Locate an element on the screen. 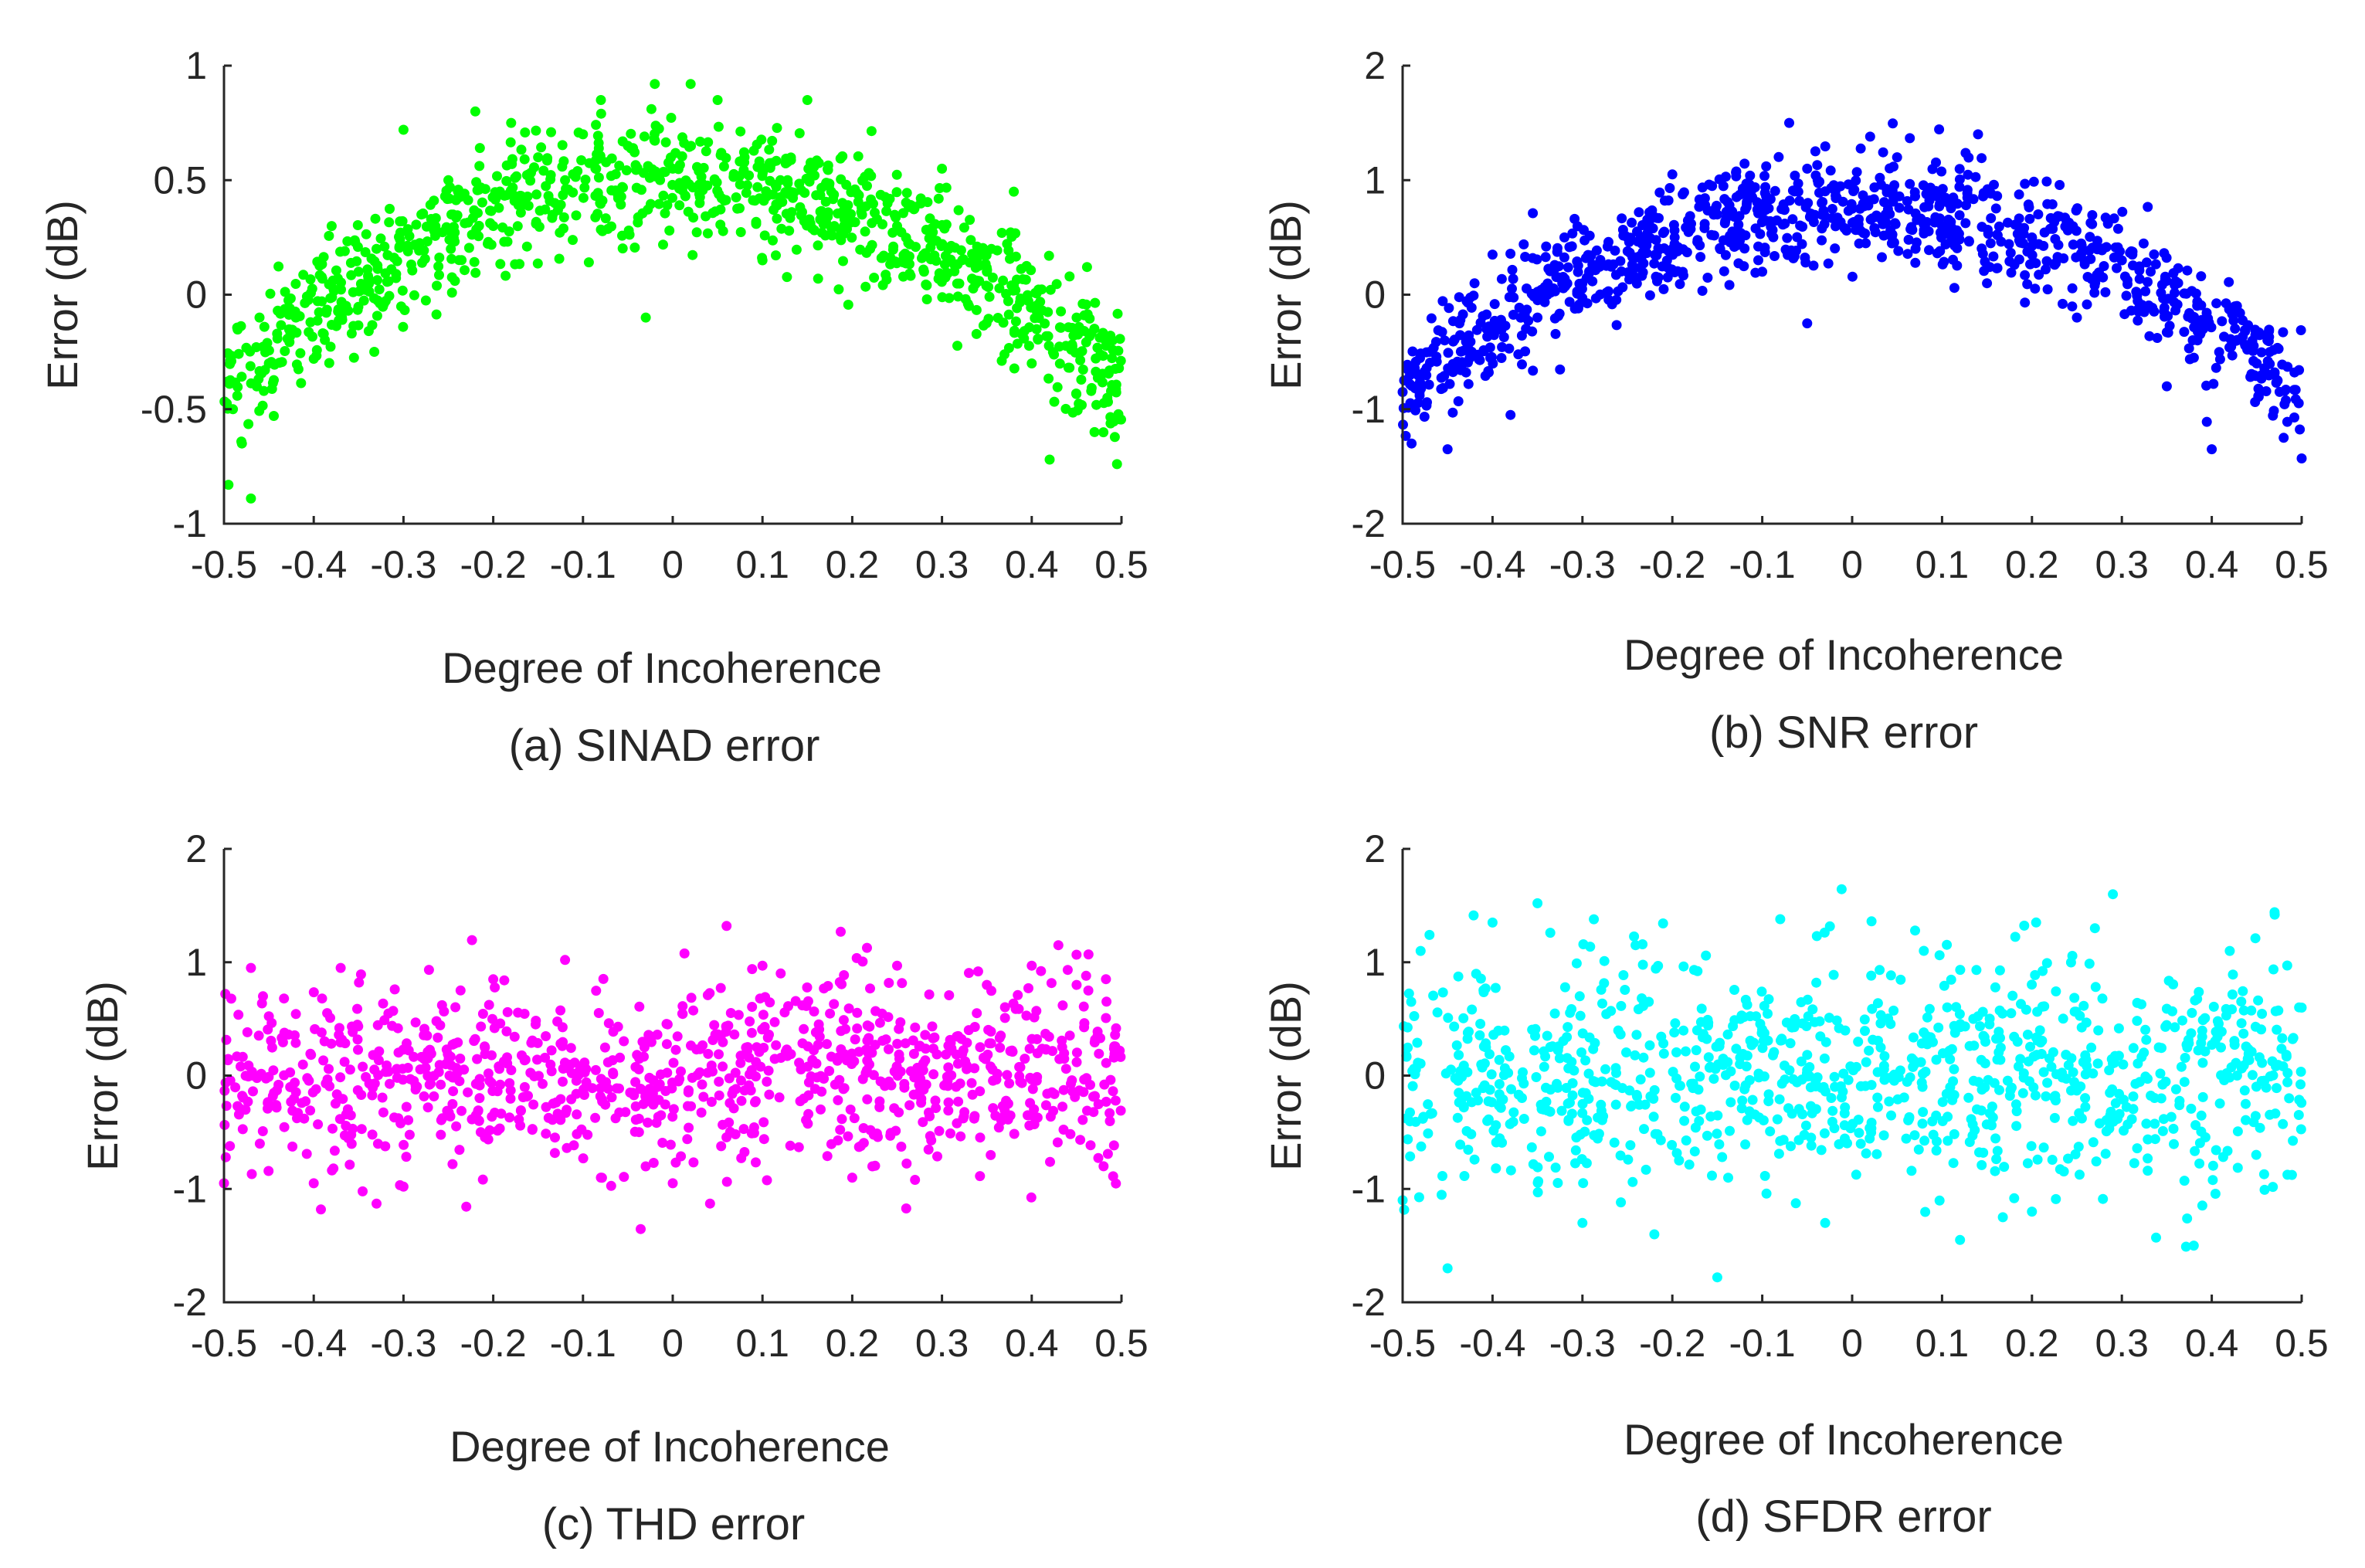 The height and width of the screenshot is (1568, 2365). x-tick-label: 0.3 is located at coordinates (942, 564).